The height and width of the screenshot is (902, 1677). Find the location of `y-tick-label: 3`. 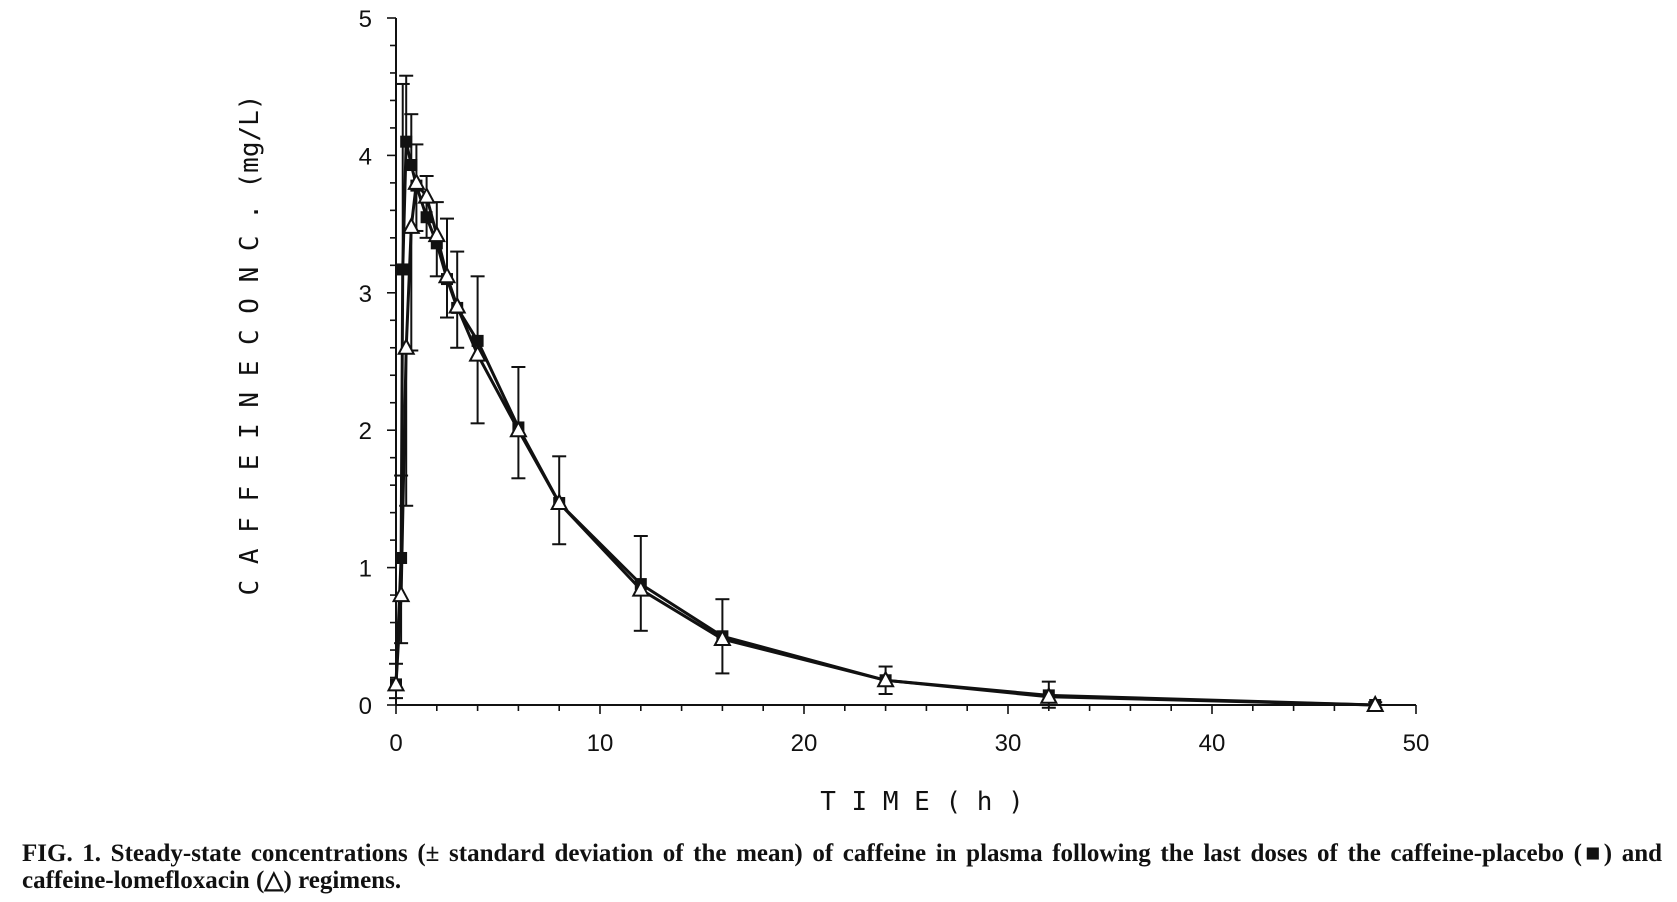

y-tick-label: 3 is located at coordinates (365, 294).